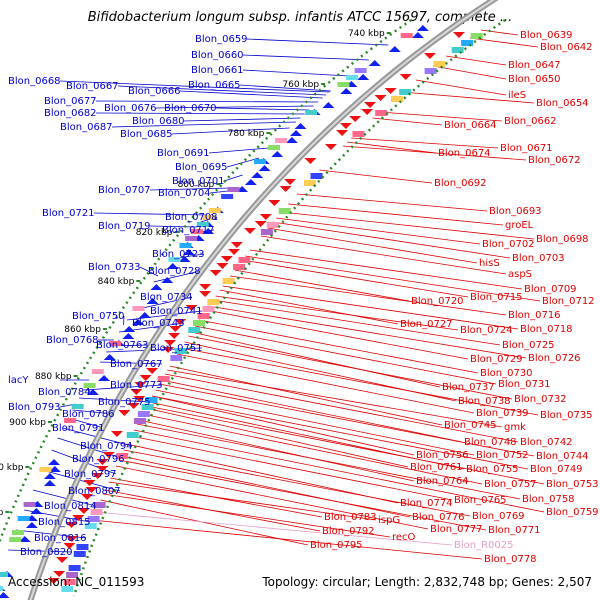 This screenshot has width=600, height=600. What do you see at coordinates (214, 85) in the screenshot?
I see `left-gene-label: Blon_0665` at bounding box center [214, 85].